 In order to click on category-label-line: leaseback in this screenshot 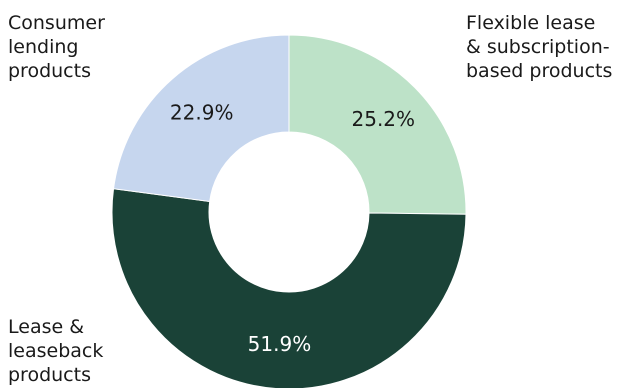, I will do `click(56, 351)`.